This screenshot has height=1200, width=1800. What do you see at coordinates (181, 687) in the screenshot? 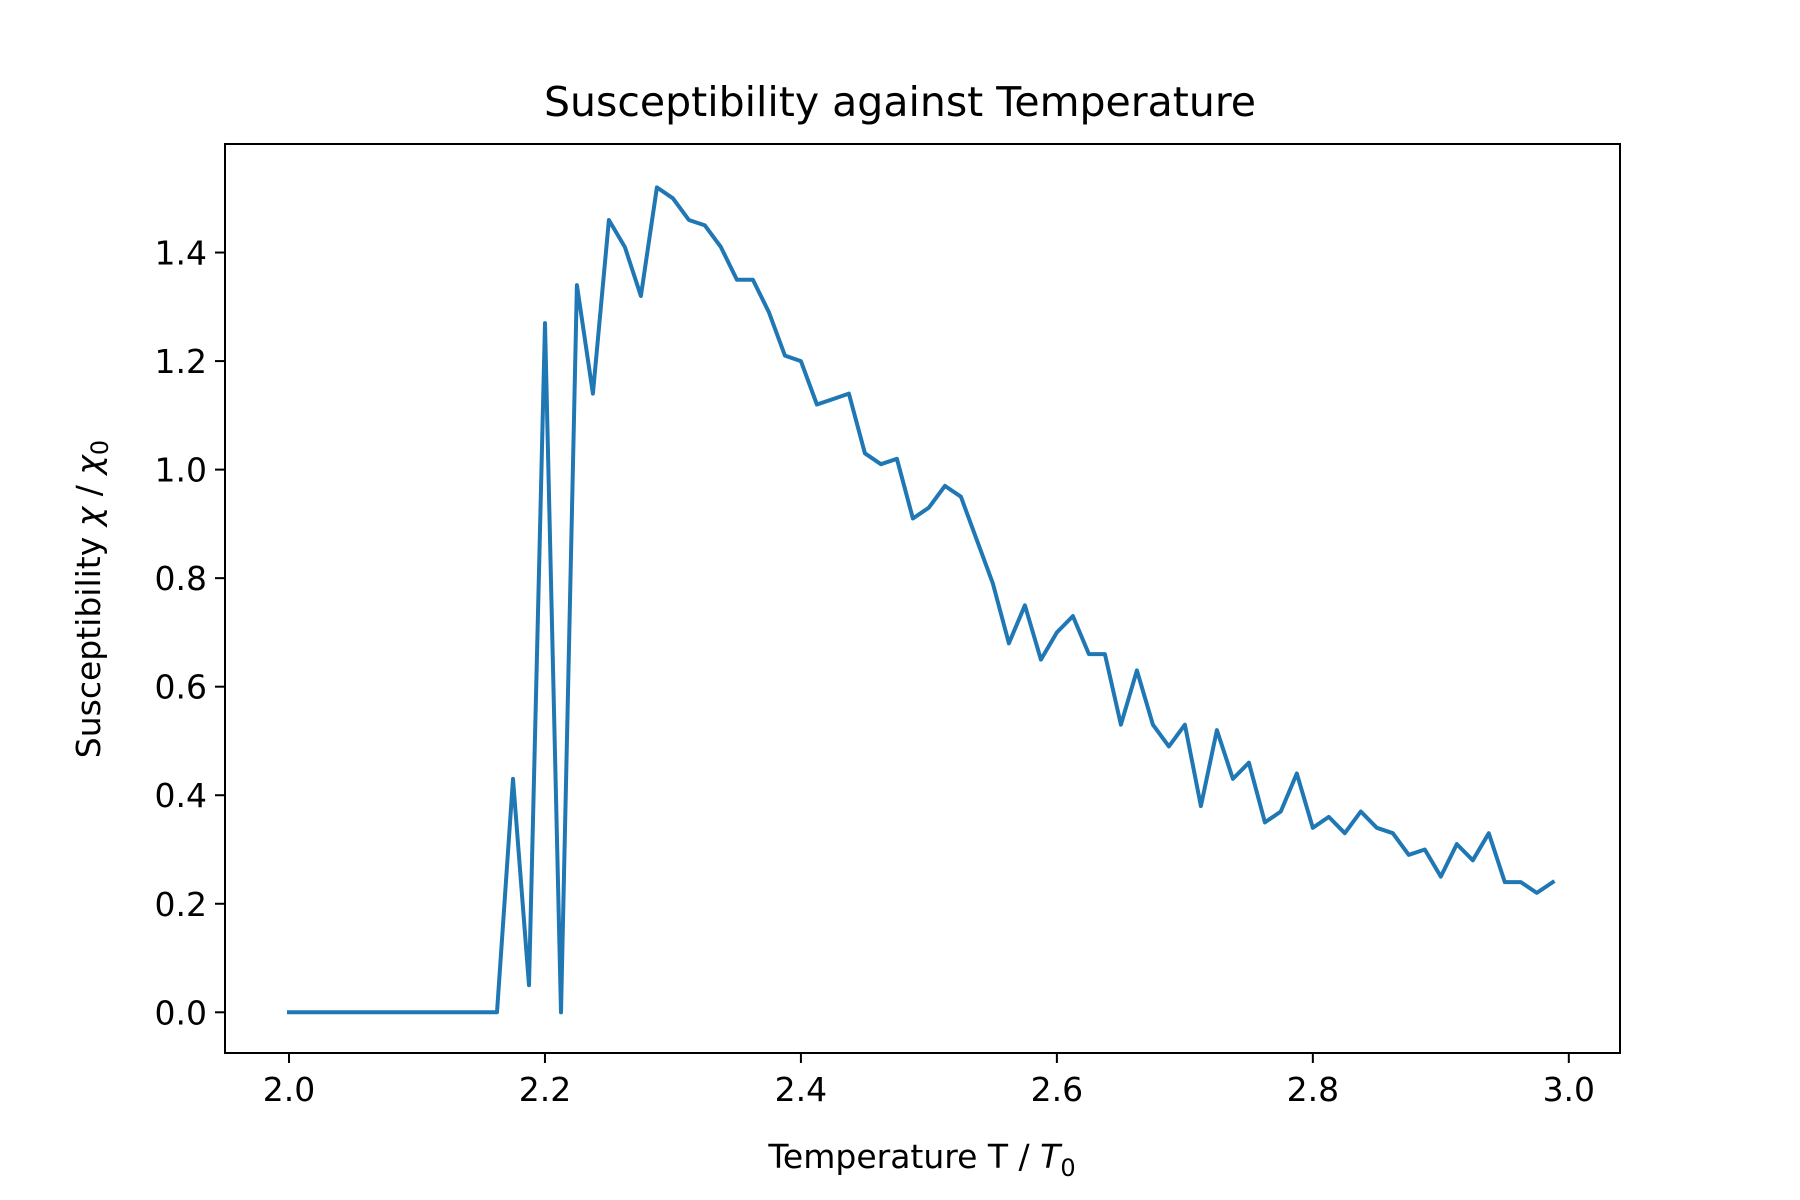
I see `y-tick-label: 0.6` at bounding box center [181, 687].